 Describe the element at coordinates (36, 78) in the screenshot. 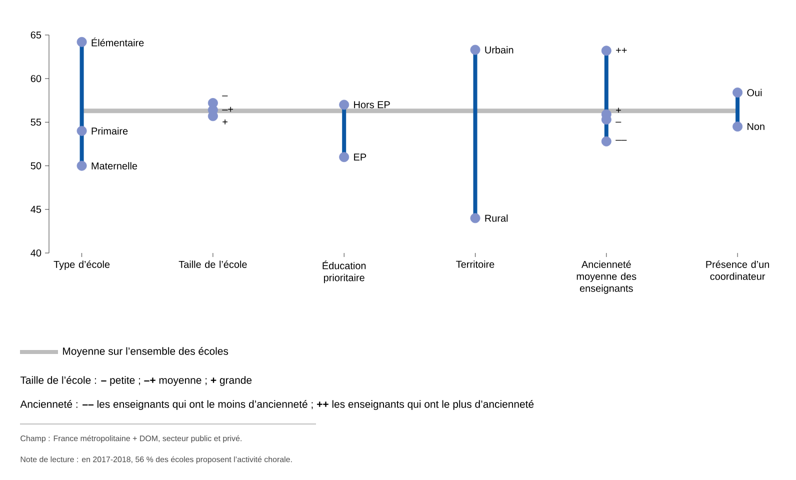

I see `y-tick-label: 60` at that location.